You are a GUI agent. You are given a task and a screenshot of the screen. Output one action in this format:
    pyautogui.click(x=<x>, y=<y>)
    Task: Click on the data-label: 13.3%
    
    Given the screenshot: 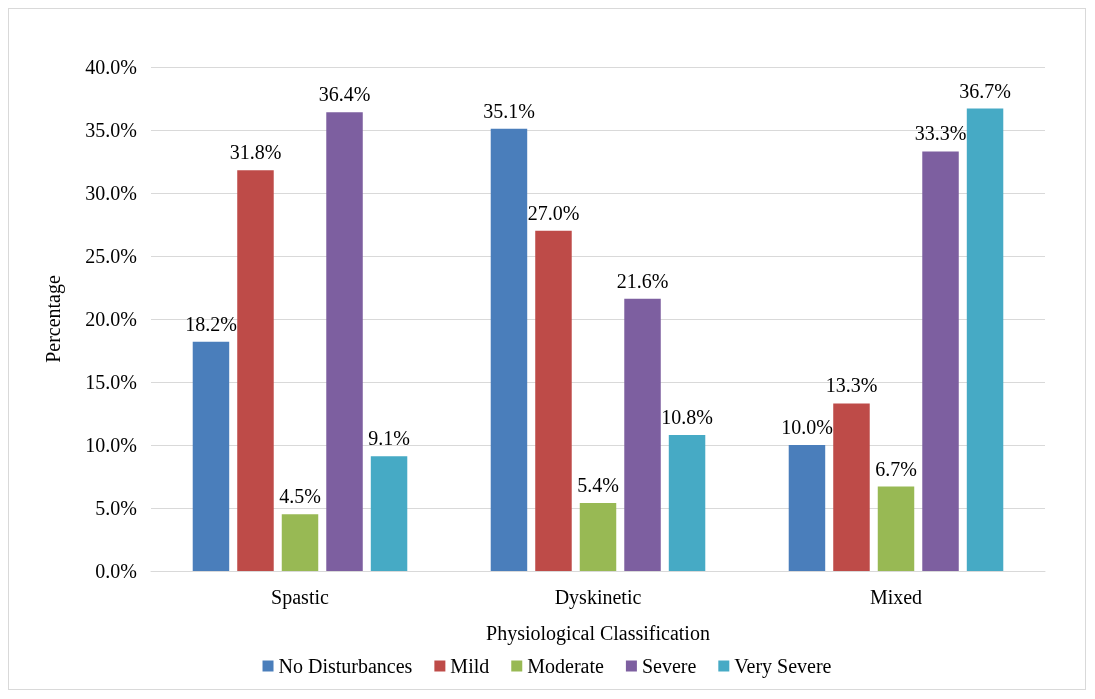 What is the action you would take?
    pyautogui.click(x=851, y=385)
    